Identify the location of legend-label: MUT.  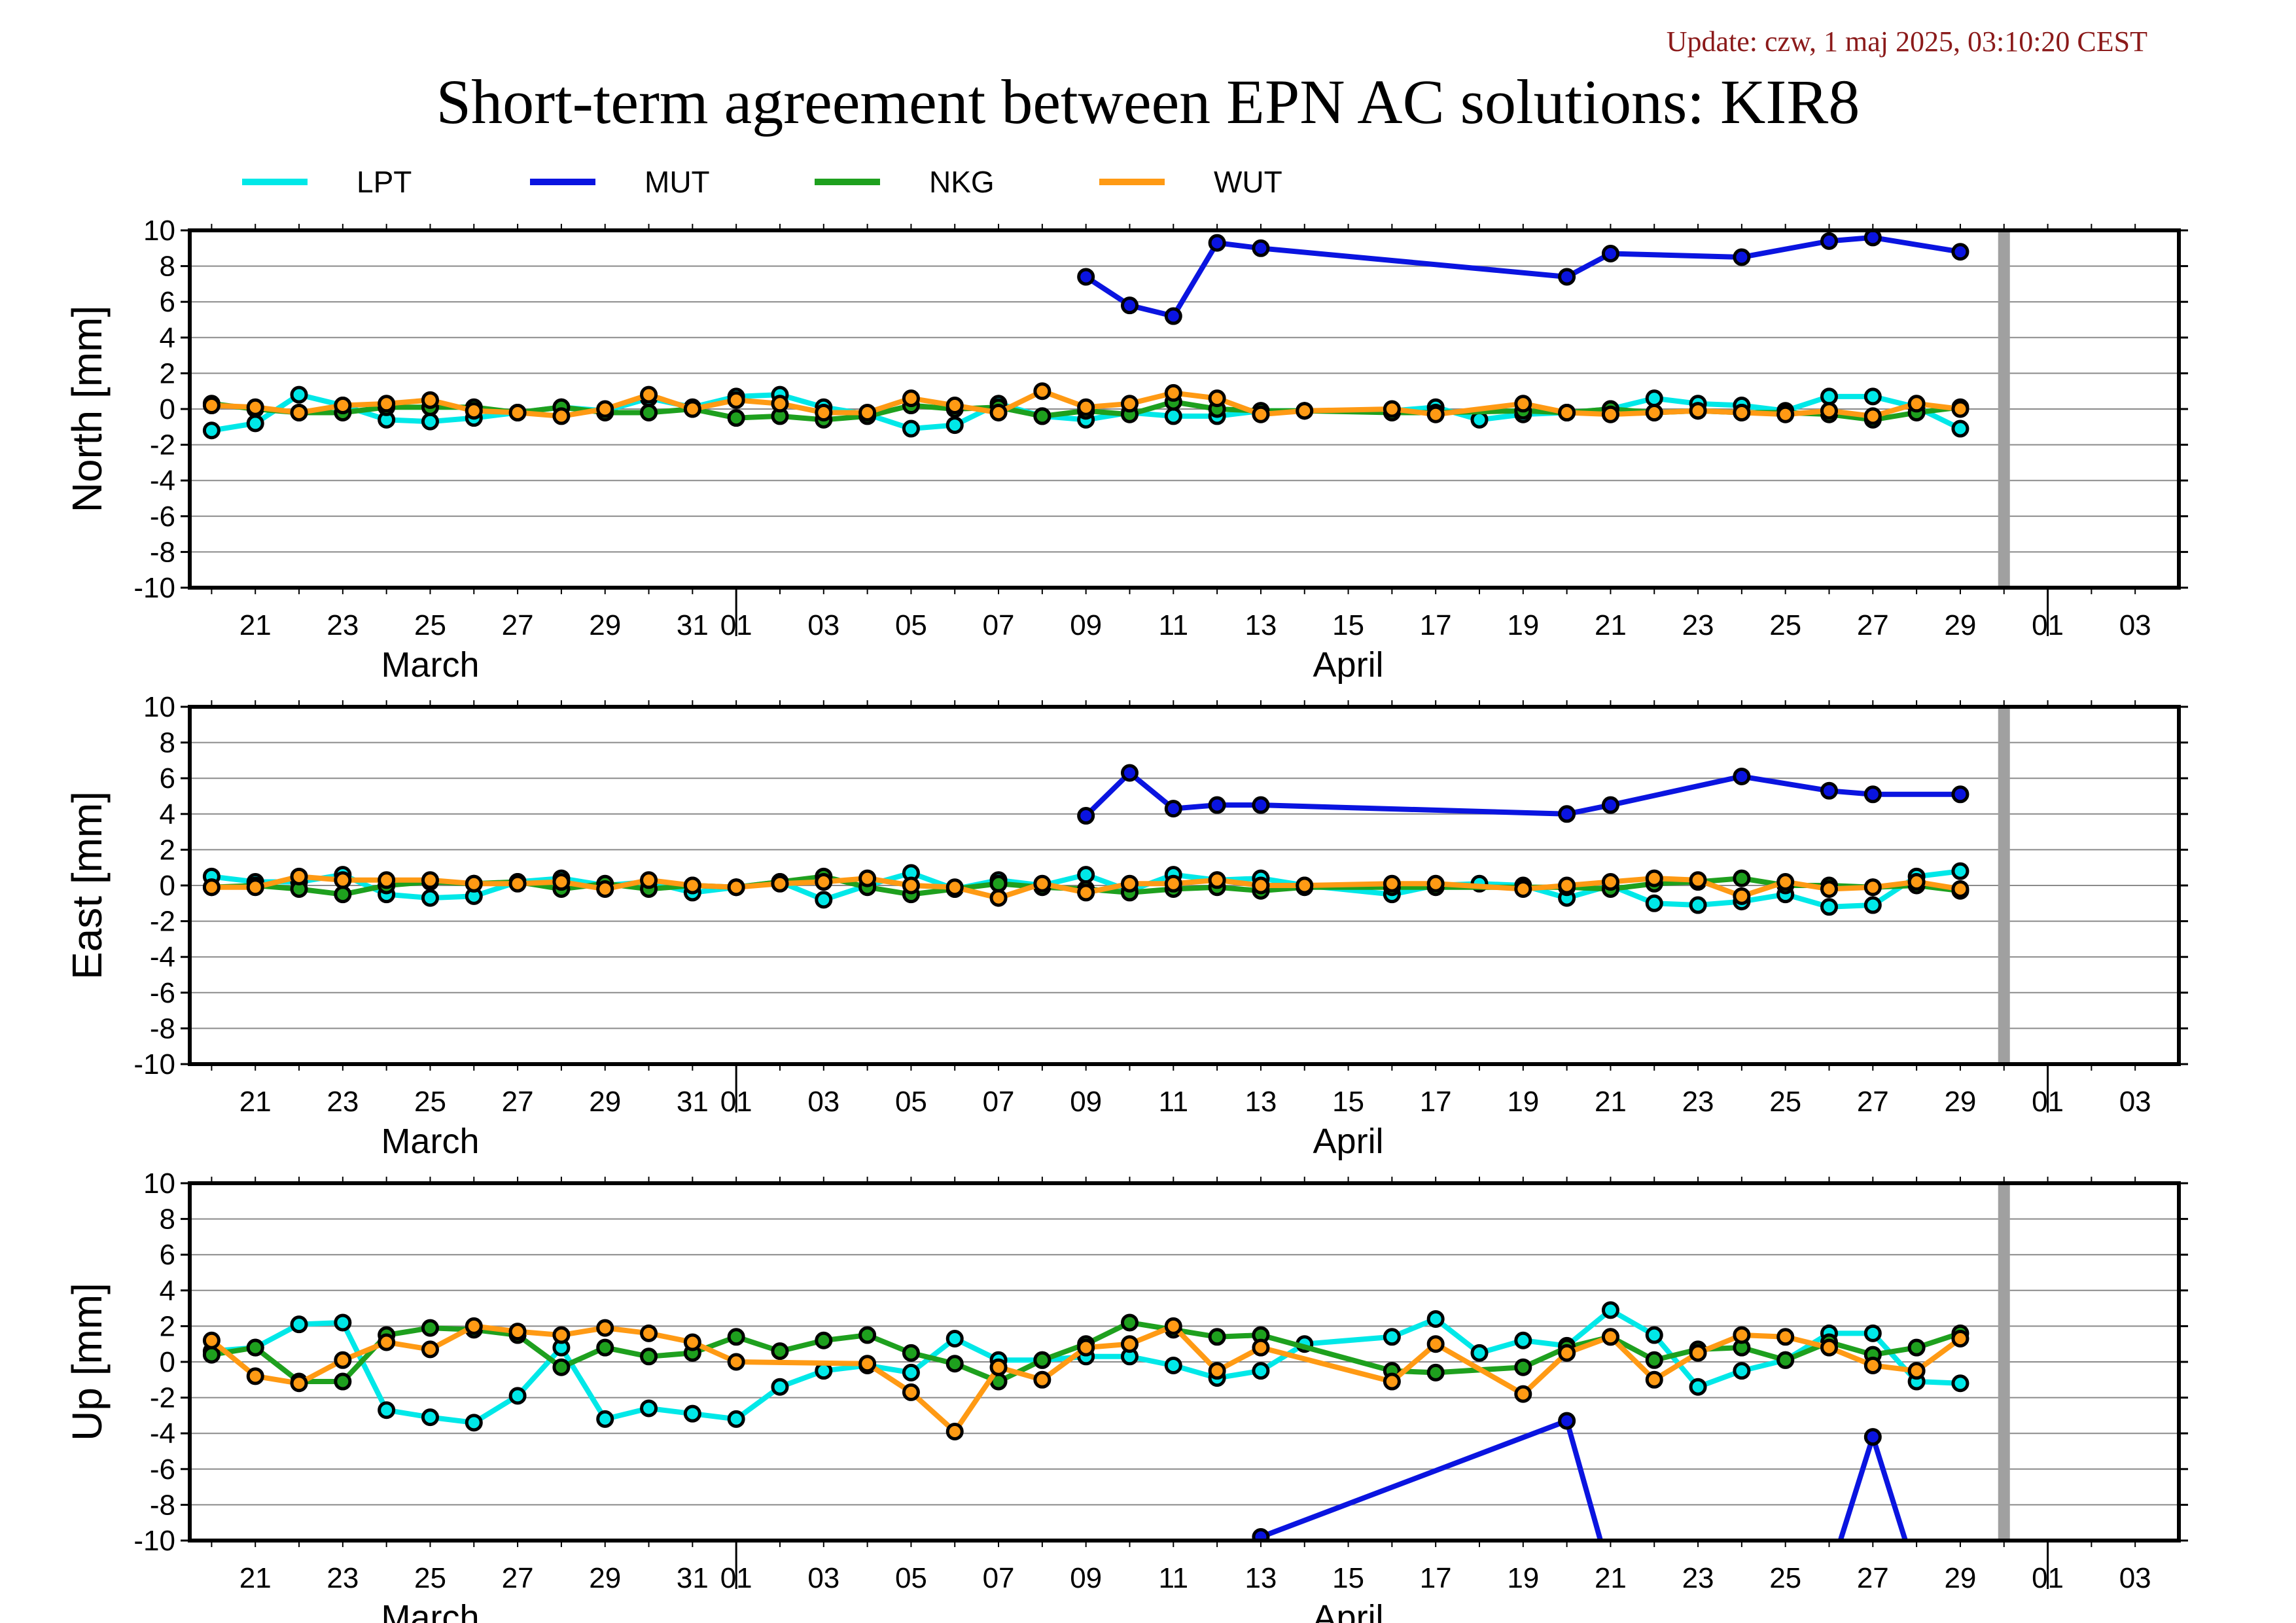
(677, 182).